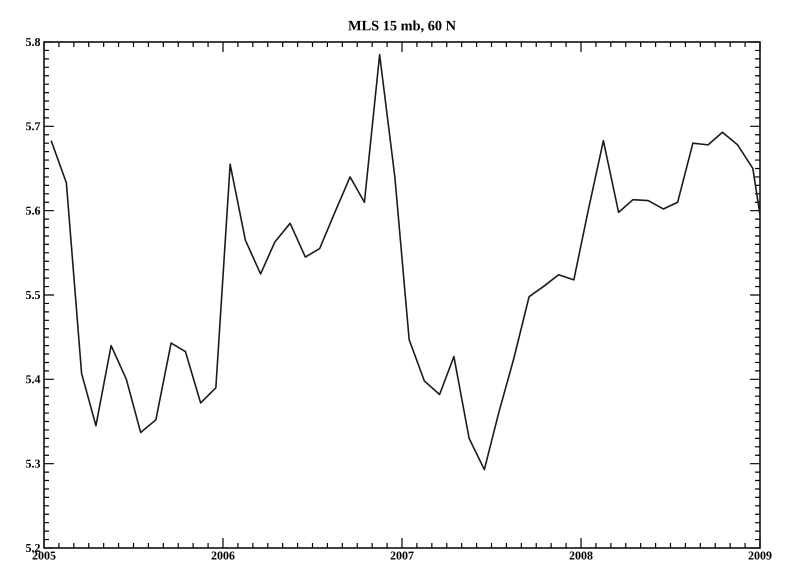  Describe the element at coordinates (223, 556) in the screenshot. I see `x-tick-label: 2006` at that location.